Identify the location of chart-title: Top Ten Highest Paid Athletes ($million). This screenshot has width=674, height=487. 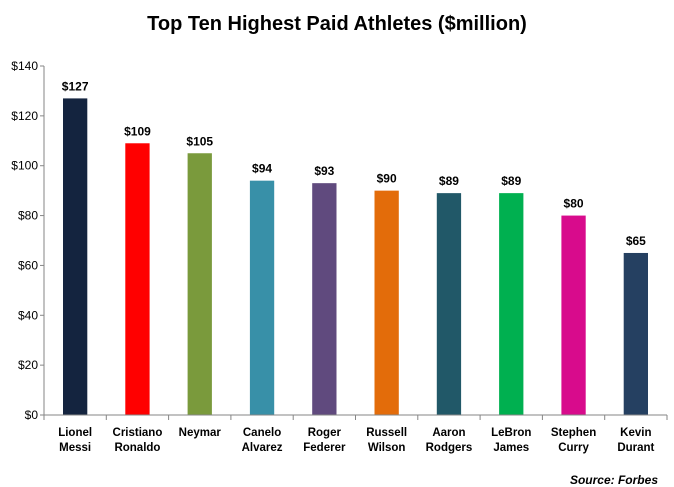
(337, 24).